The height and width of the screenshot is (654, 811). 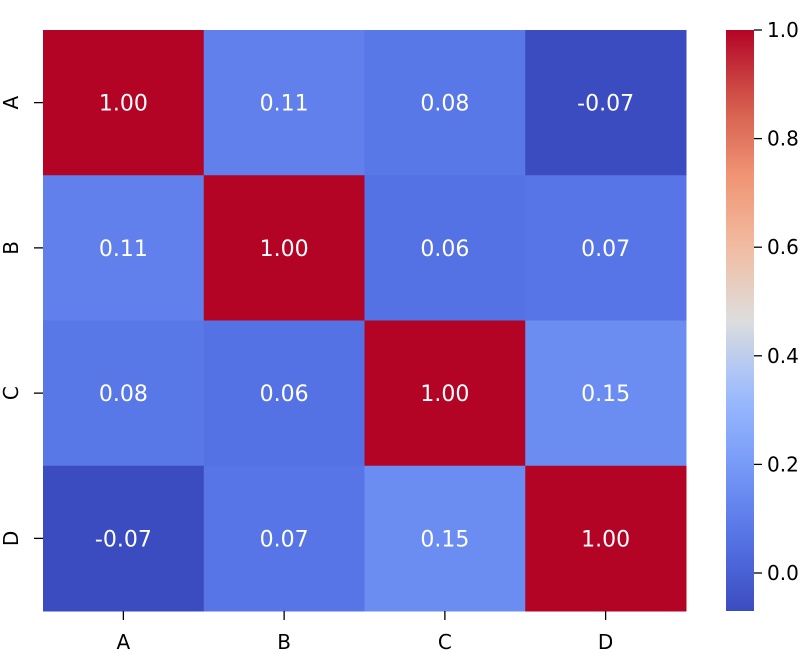 I want to click on cell-label-A-D: -0.07, so click(x=605, y=104).